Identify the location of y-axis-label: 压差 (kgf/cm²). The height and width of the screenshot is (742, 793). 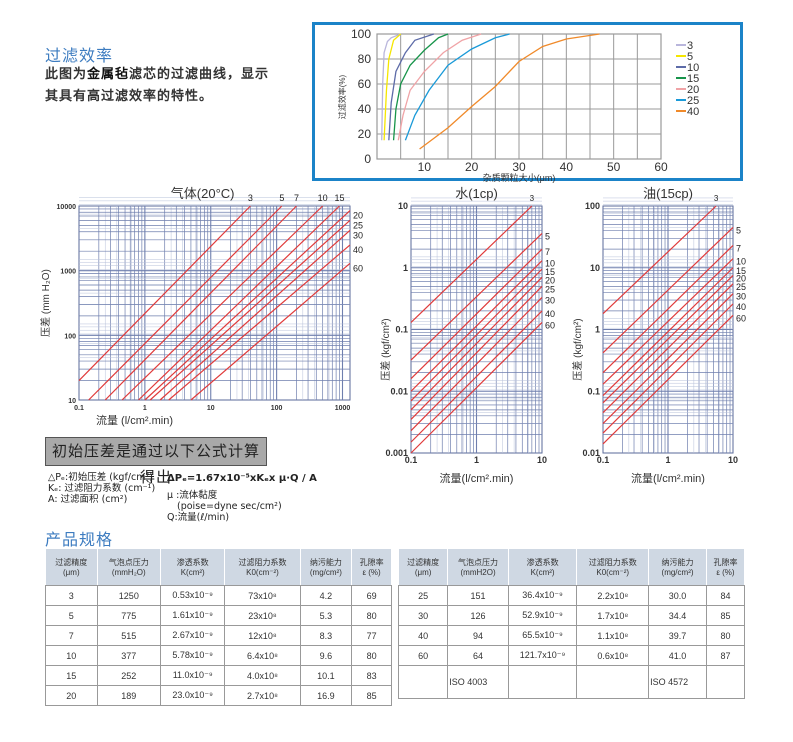
(577, 349).